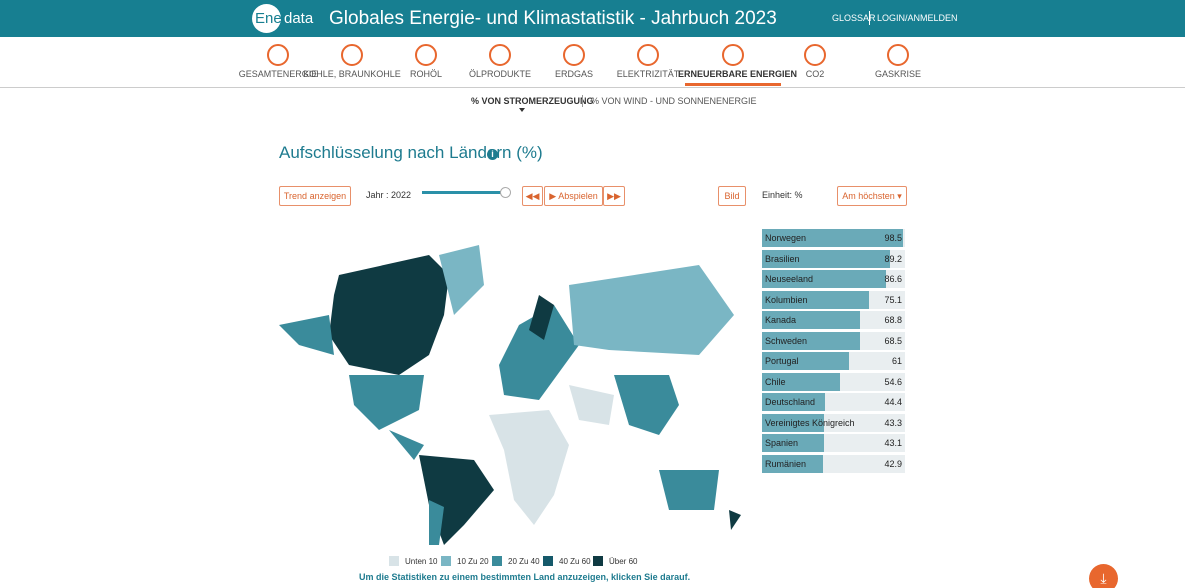 This screenshot has width=1185, height=588. Describe the element at coordinates (575, 561) in the screenshot. I see `legend-label: 40 Zu 60` at that location.